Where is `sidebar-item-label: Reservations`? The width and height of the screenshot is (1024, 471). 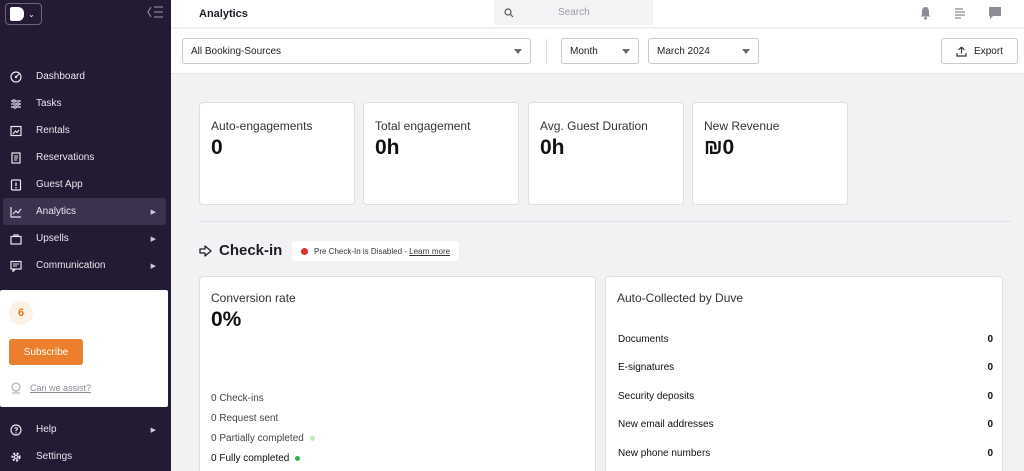
sidebar-item-label: Reservations is located at coordinates (65, 157).